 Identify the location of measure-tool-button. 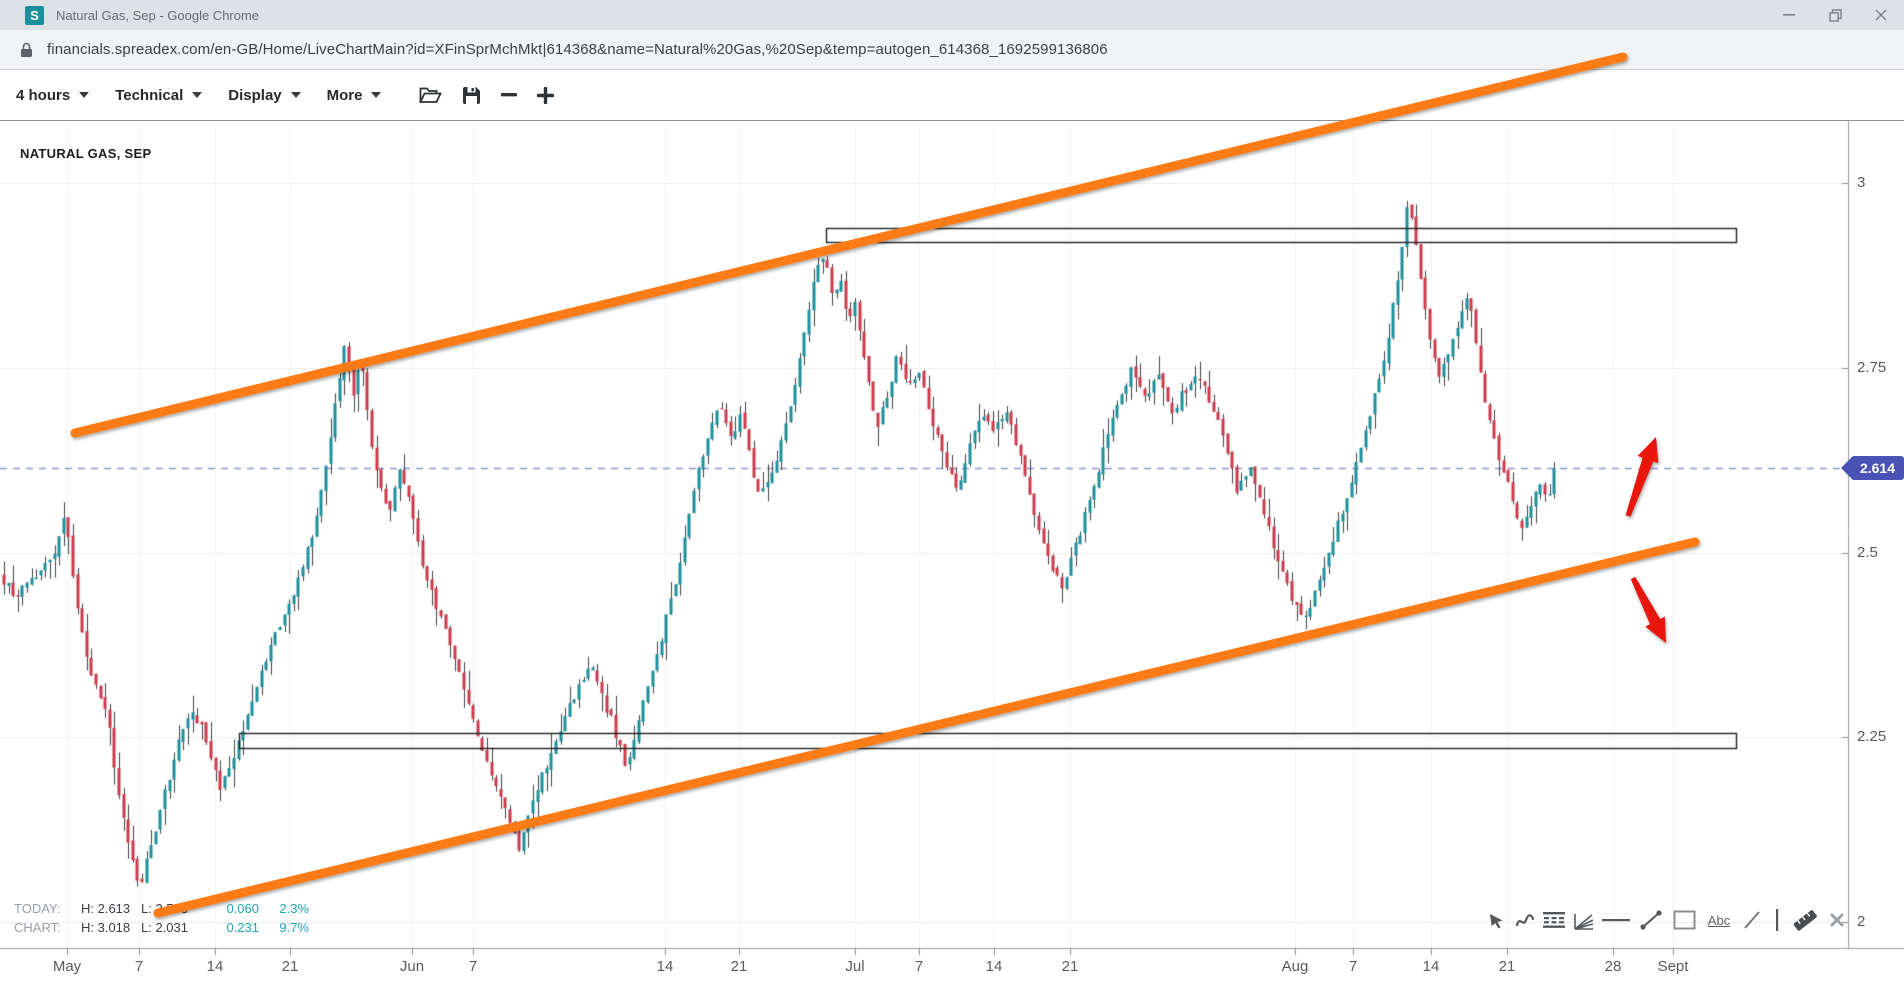
(1805, 920).